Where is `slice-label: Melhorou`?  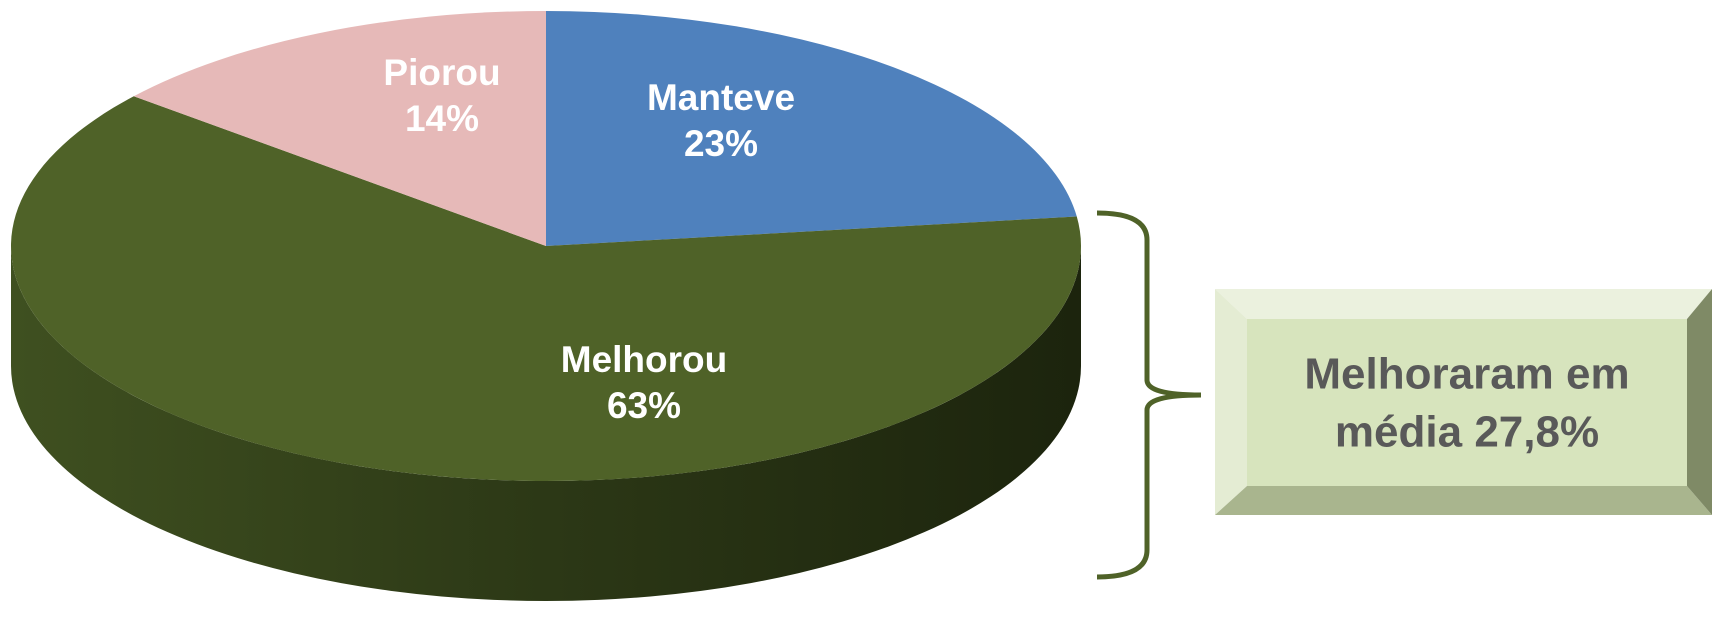 slice-label: Melhorou is located at coordinates (644, 359).